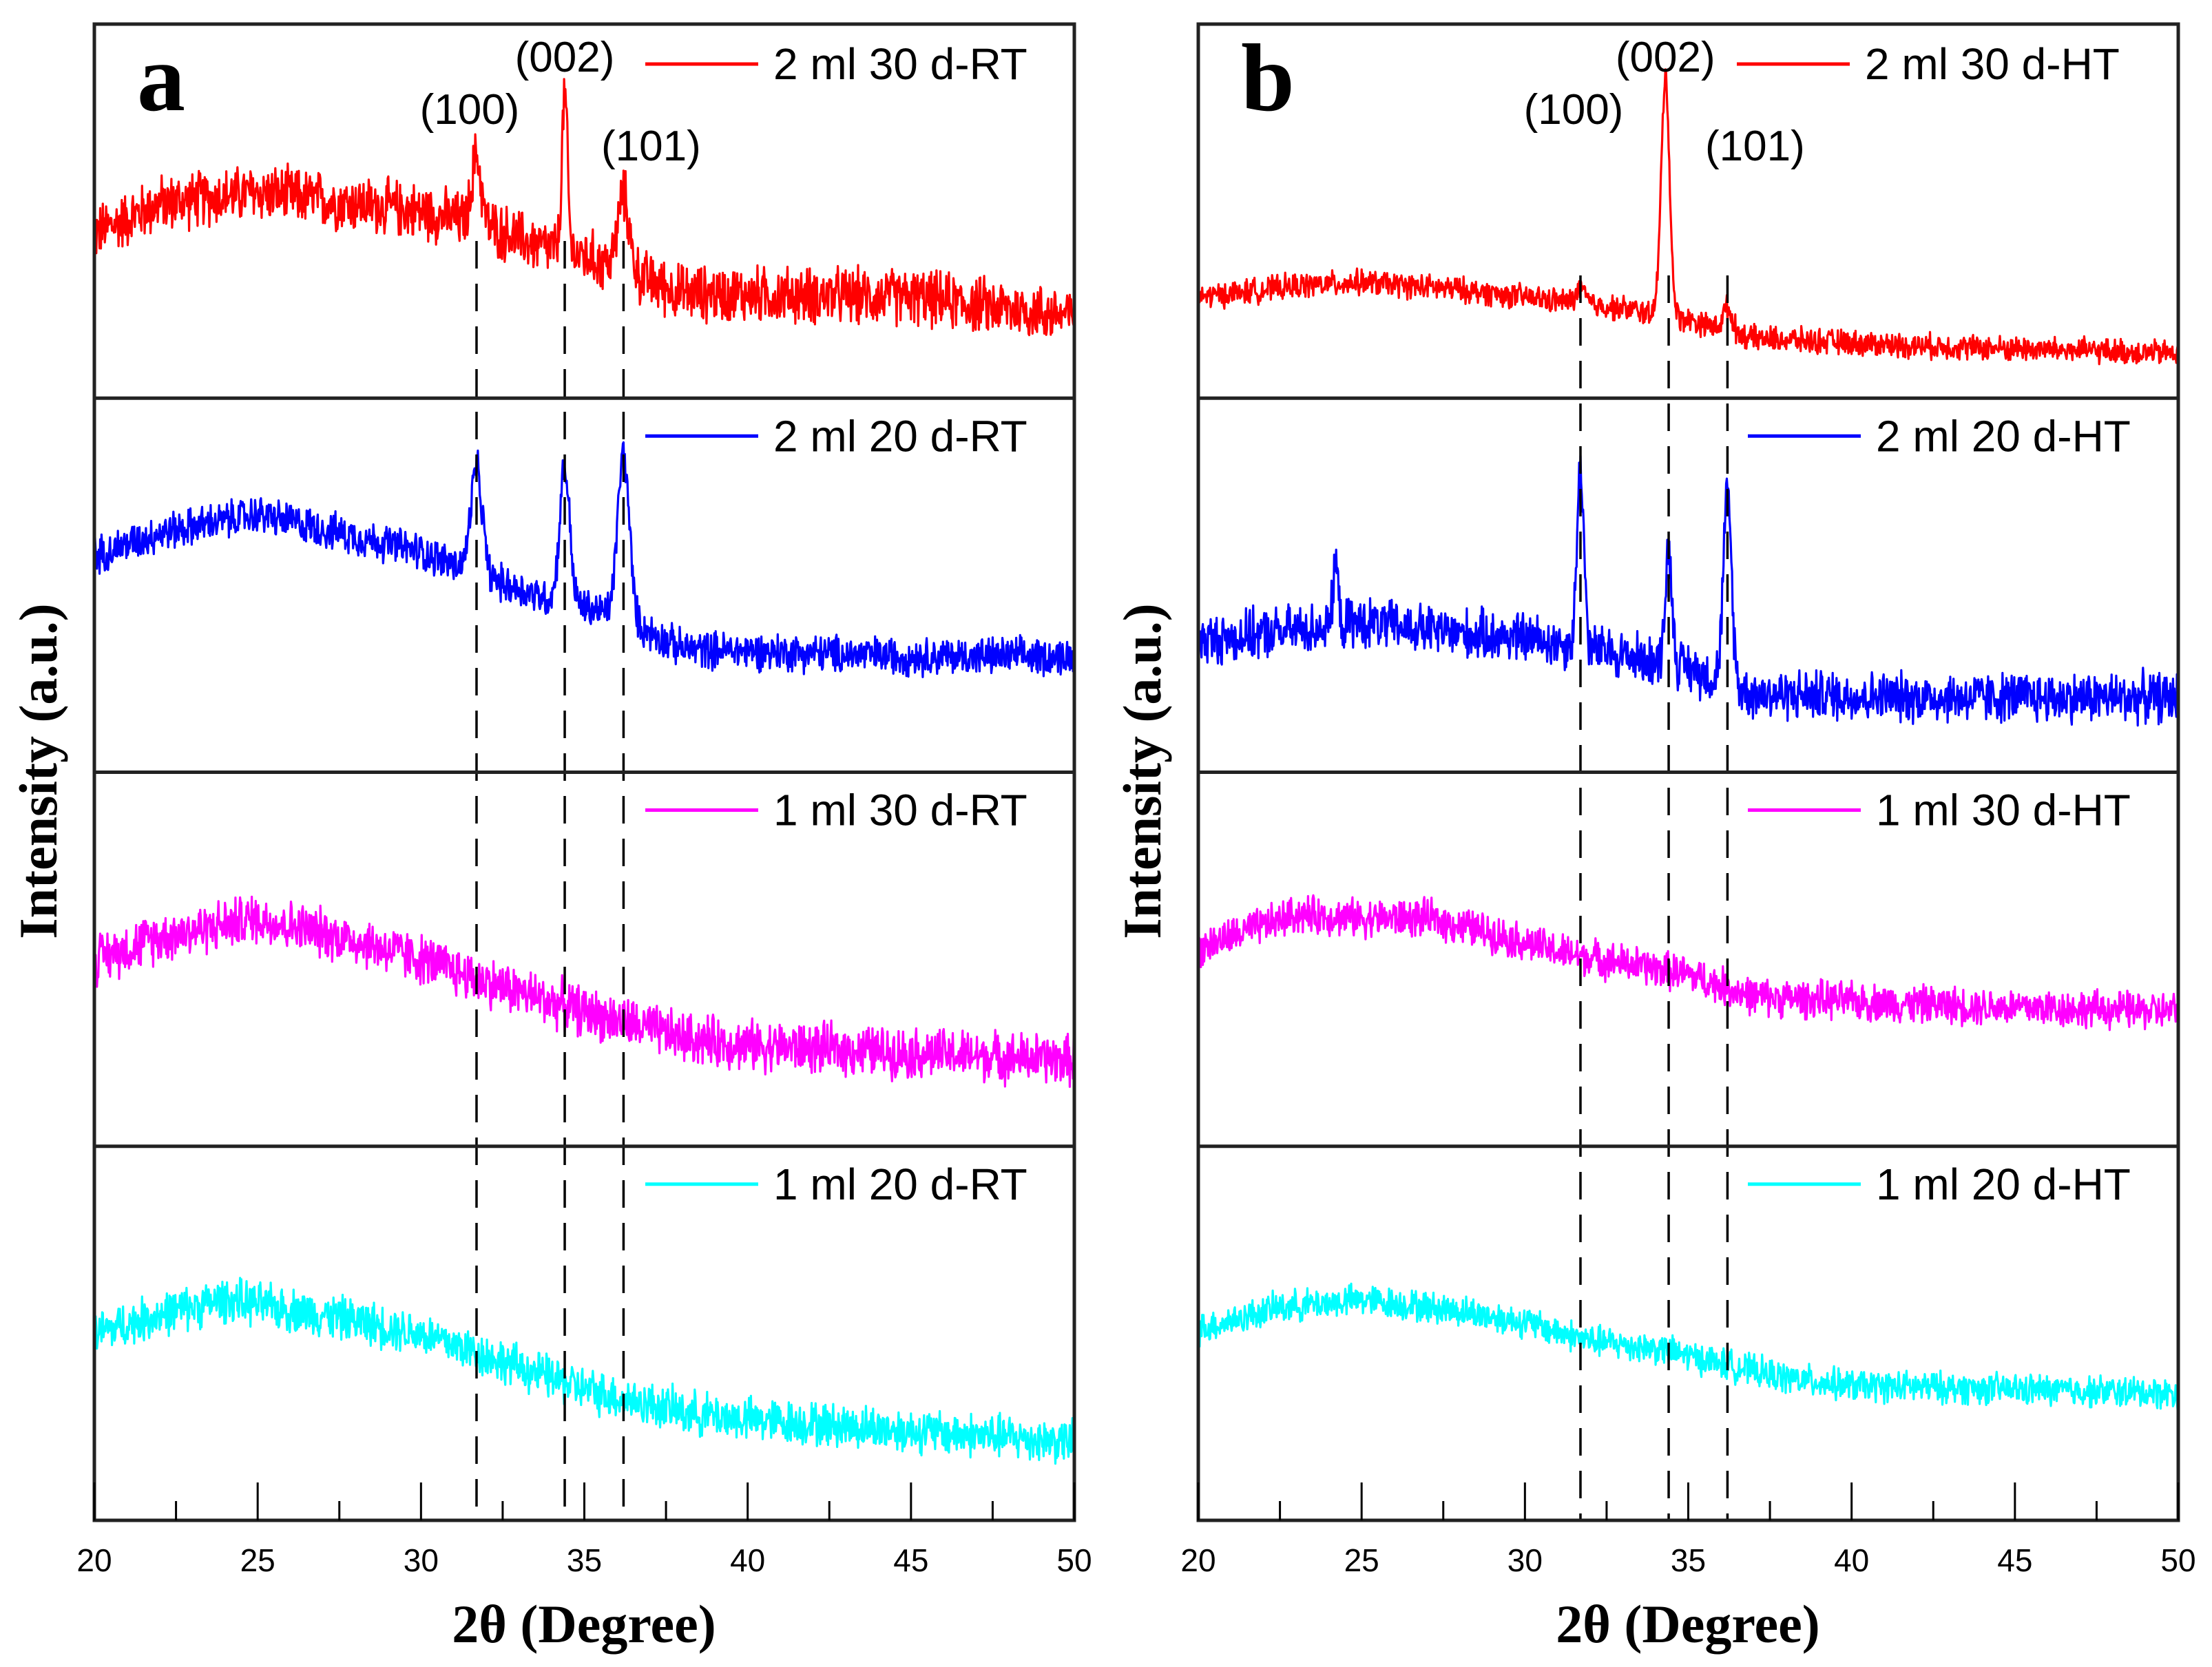  Describe the element at coordinates (38, 771) in the screenshot. I see `y-axis-title-a: Intensity (a.u.)` at that location.